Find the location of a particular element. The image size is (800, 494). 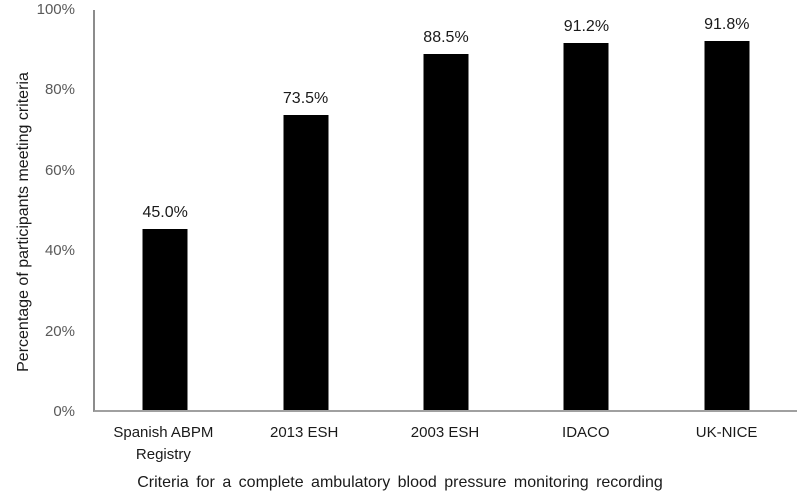

y-tick-label: 0% is located at coordinates (64, 411).